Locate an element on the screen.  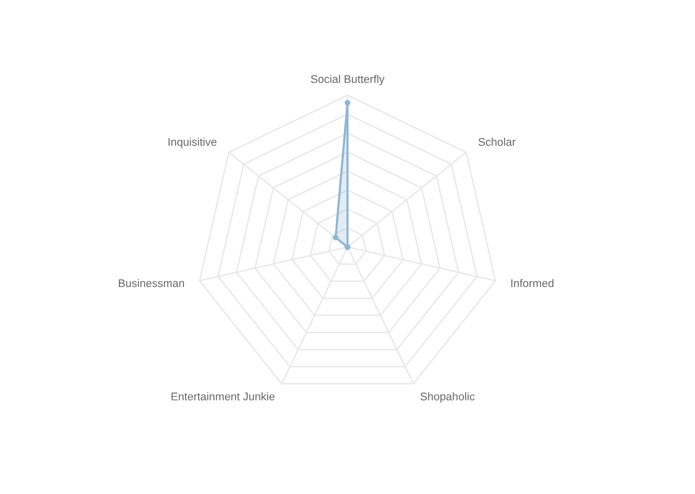
spoke-label: Inquisitive is located at coordinates (192, 143).